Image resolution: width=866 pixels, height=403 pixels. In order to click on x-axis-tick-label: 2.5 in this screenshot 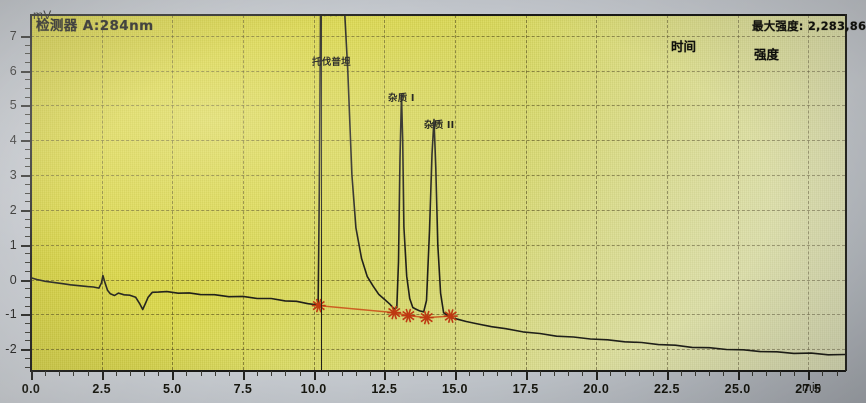, I will do `click(101, 389)`.